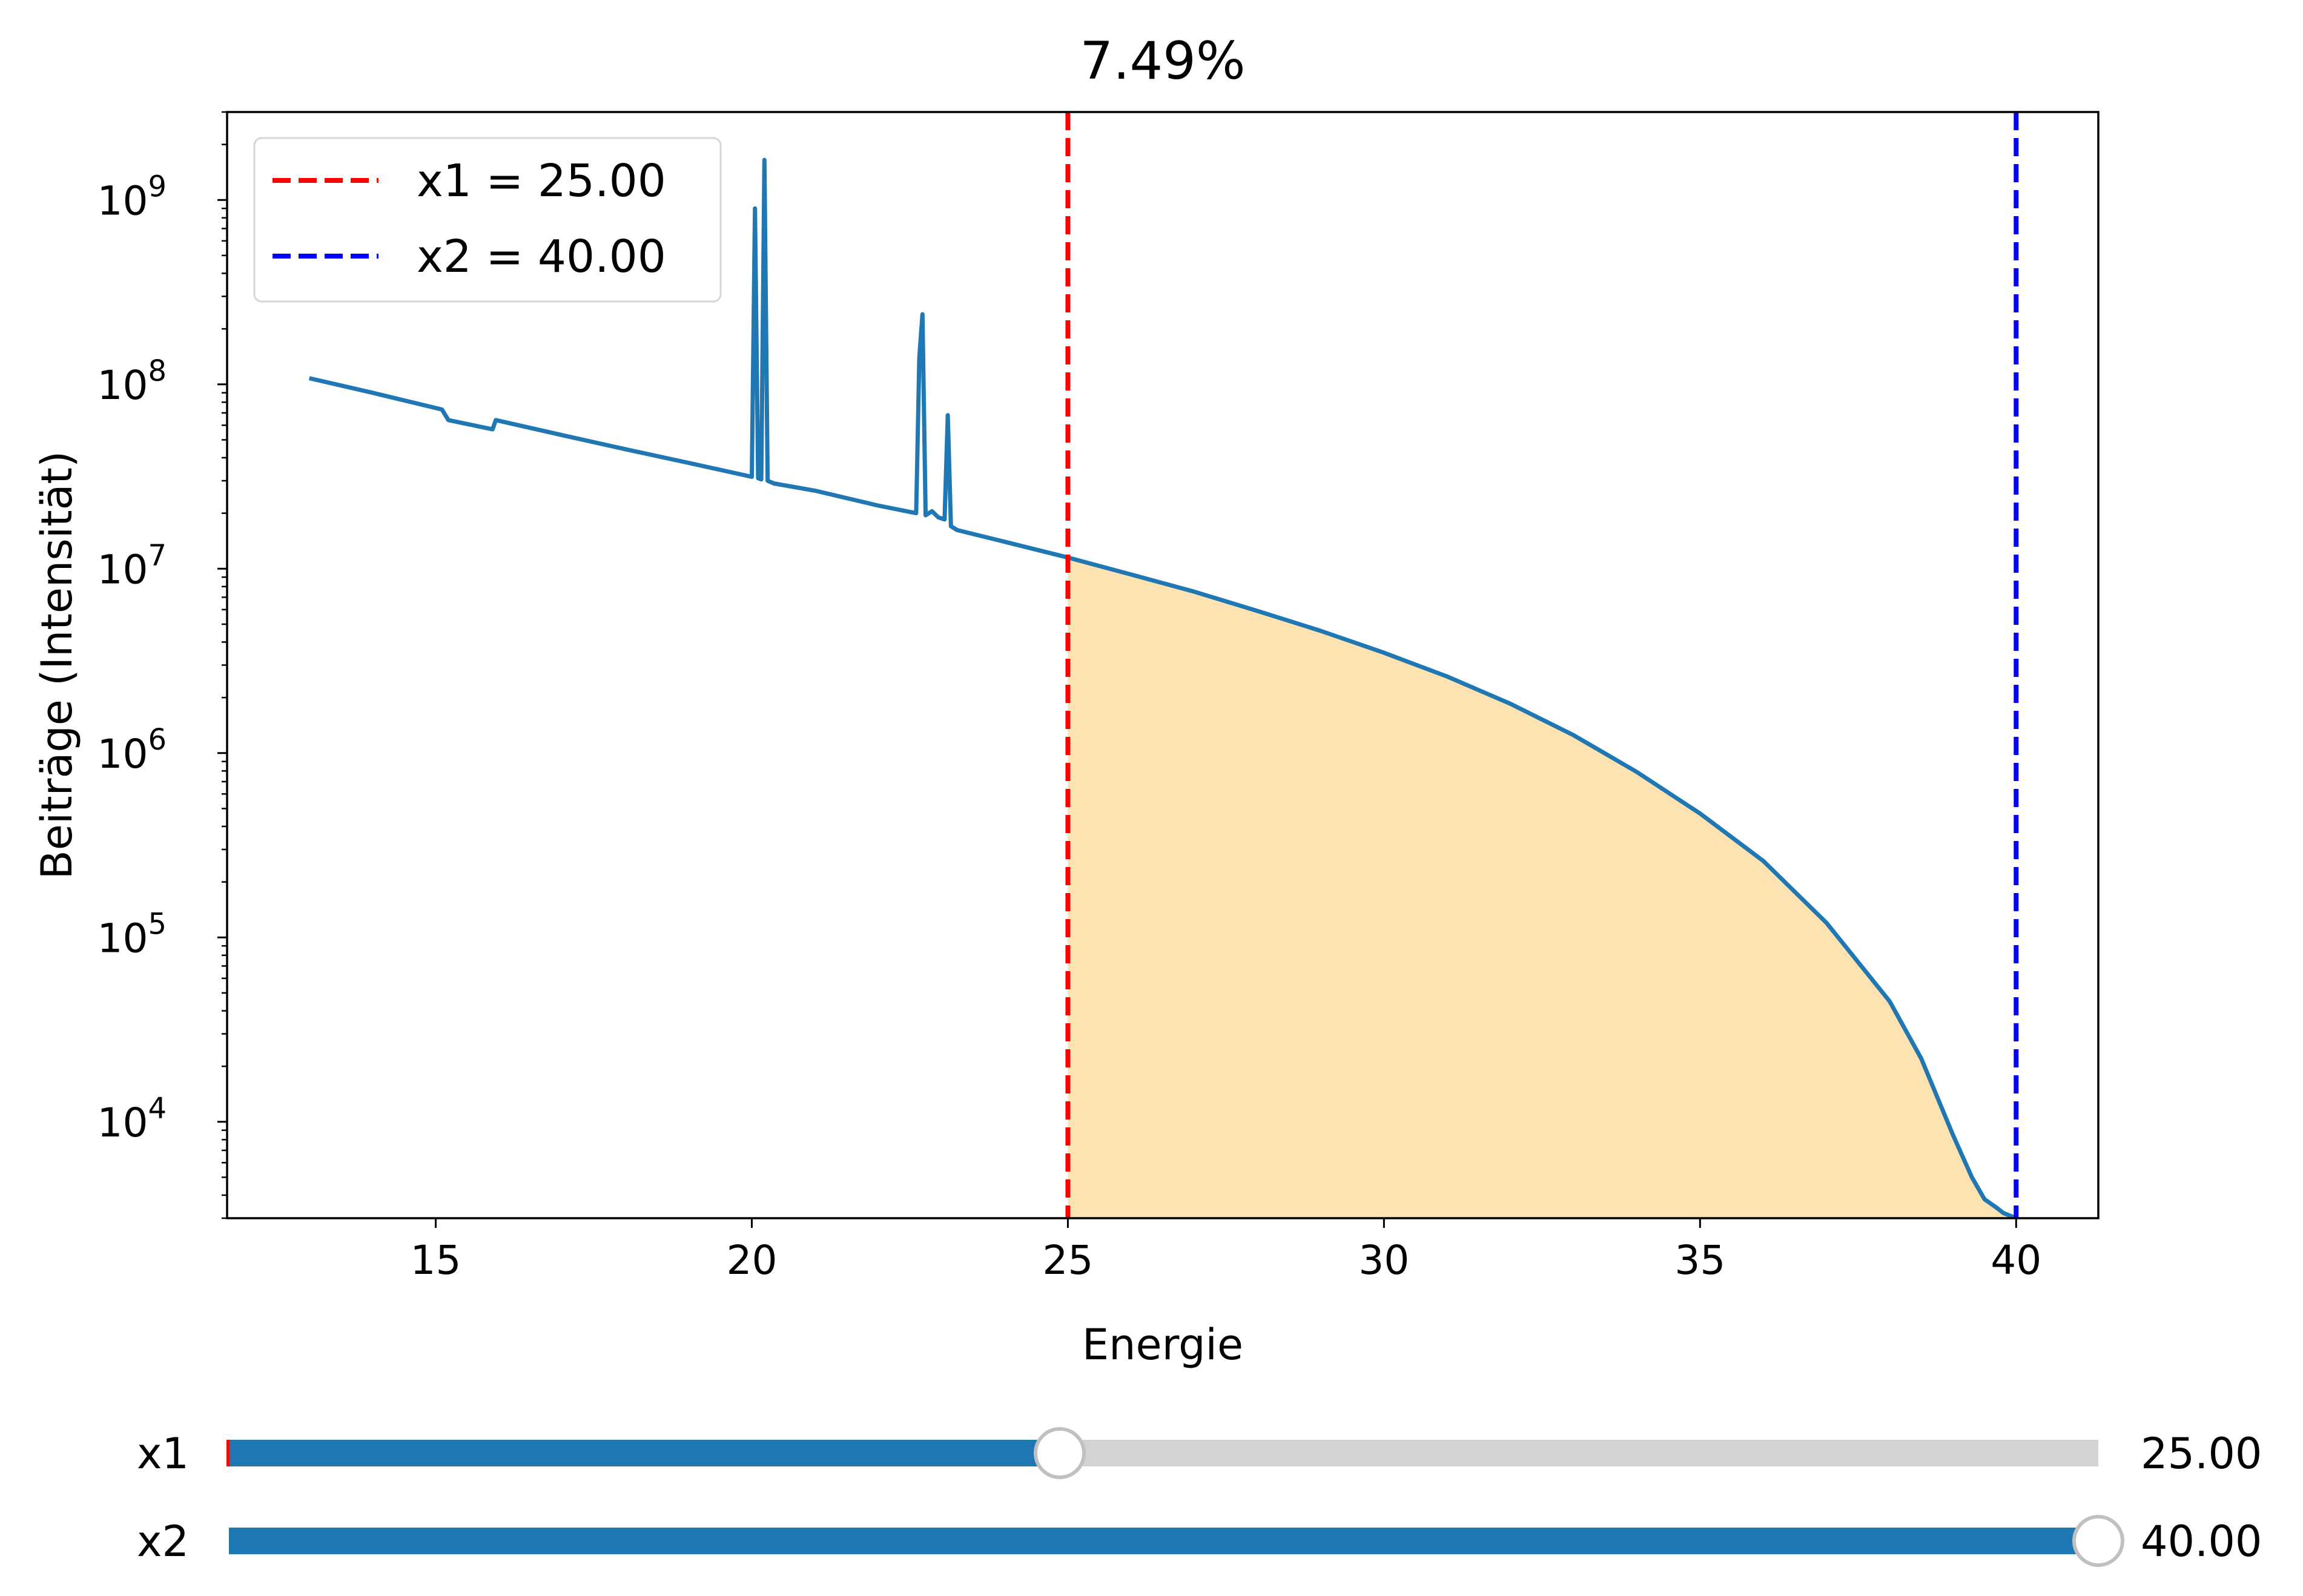 The image size is (2303, 1596). What do you see at coordinates (163, 1454) in the screenshot?
I see `slider-label-x1: x1` at bounding box center [163, 1454].